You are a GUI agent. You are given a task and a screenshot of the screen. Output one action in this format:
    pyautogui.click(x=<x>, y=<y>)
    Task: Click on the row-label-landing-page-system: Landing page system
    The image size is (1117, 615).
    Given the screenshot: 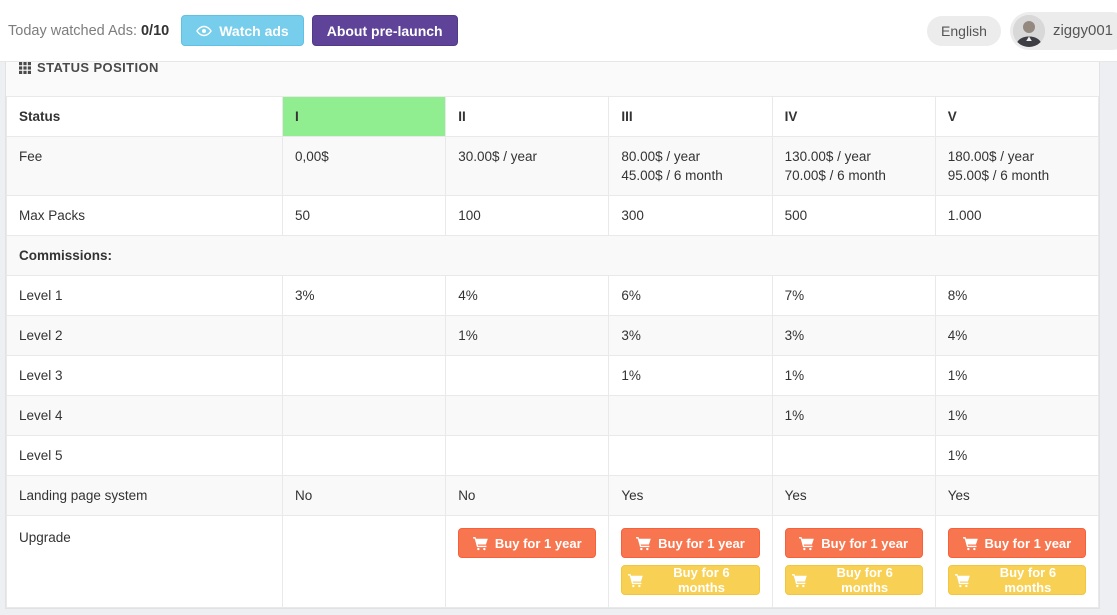 What is the action you would take?
    pyautogui.click(x=144, y=495)
    